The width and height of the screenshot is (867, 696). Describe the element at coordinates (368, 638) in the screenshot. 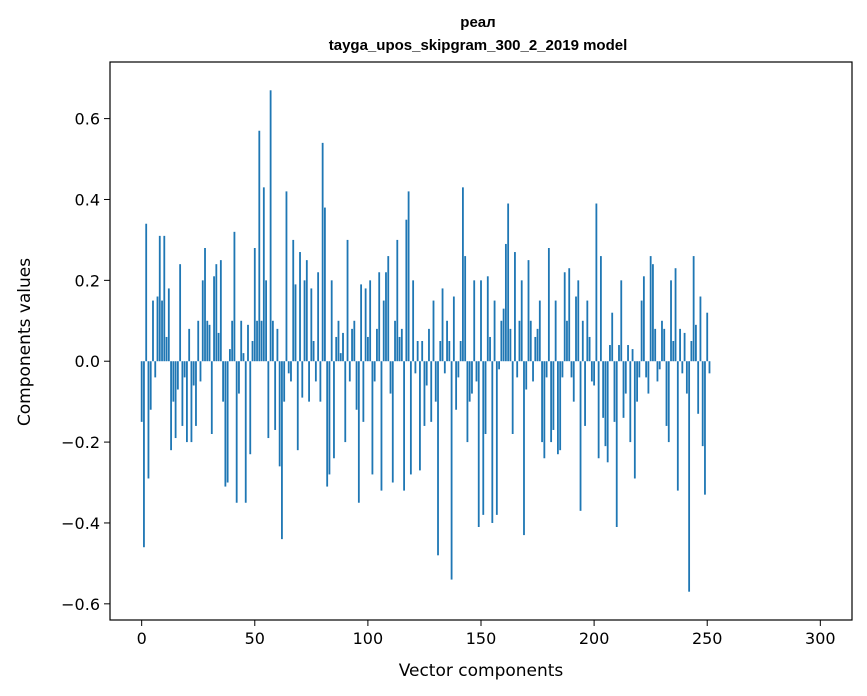

I see `x-tick-label: 100` at that location.